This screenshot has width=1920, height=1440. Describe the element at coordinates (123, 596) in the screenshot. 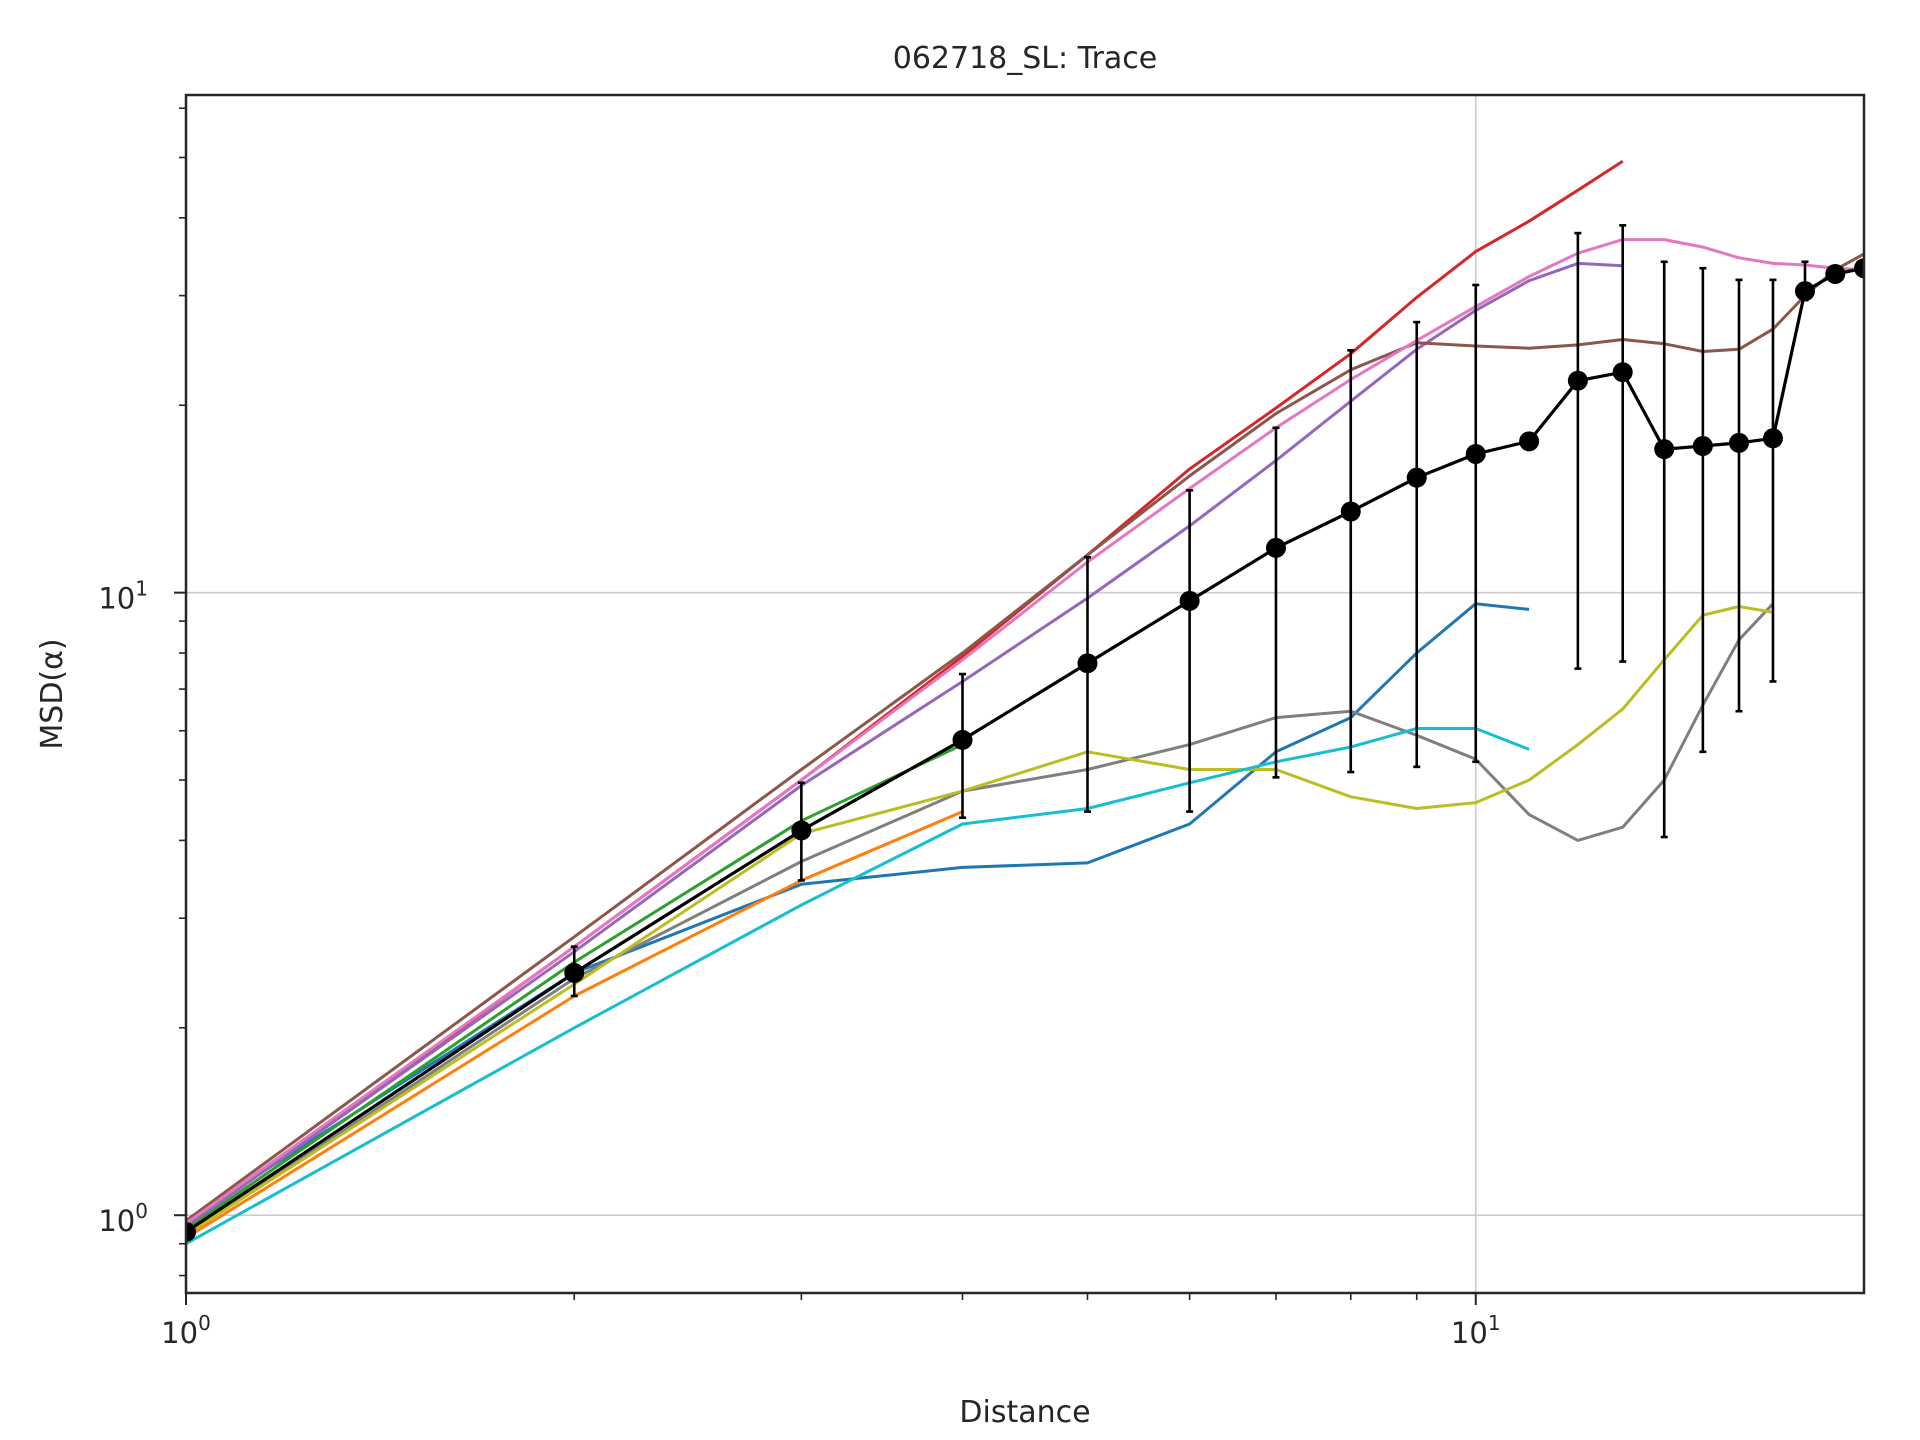

I see `y-tick-label: 10¹` at that location.